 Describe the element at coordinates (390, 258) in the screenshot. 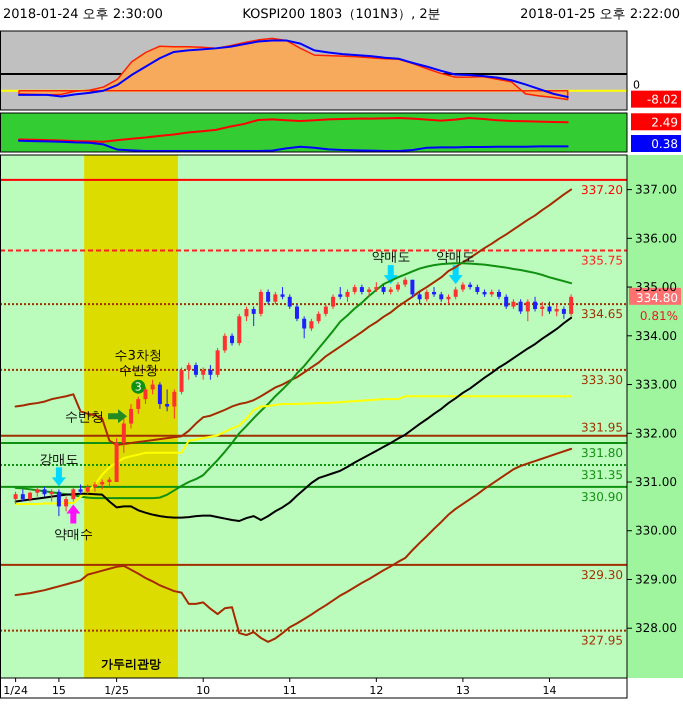

I see `annotation: 약매도` at that location.